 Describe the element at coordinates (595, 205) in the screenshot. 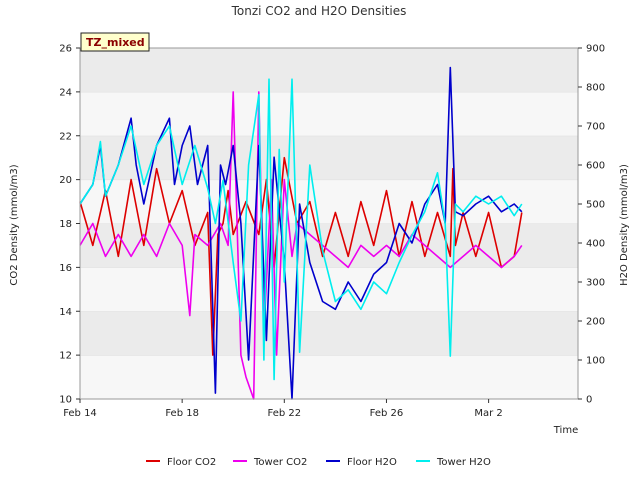

I see `y-tick-label-right: 500` at that location.